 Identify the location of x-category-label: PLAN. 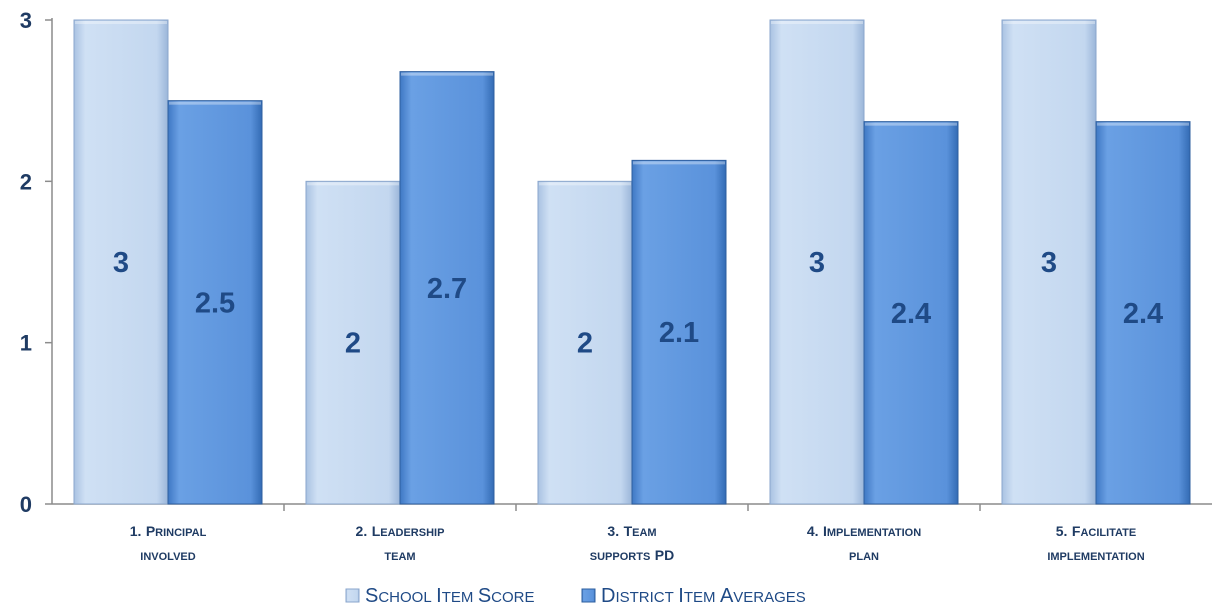
(864, 557).